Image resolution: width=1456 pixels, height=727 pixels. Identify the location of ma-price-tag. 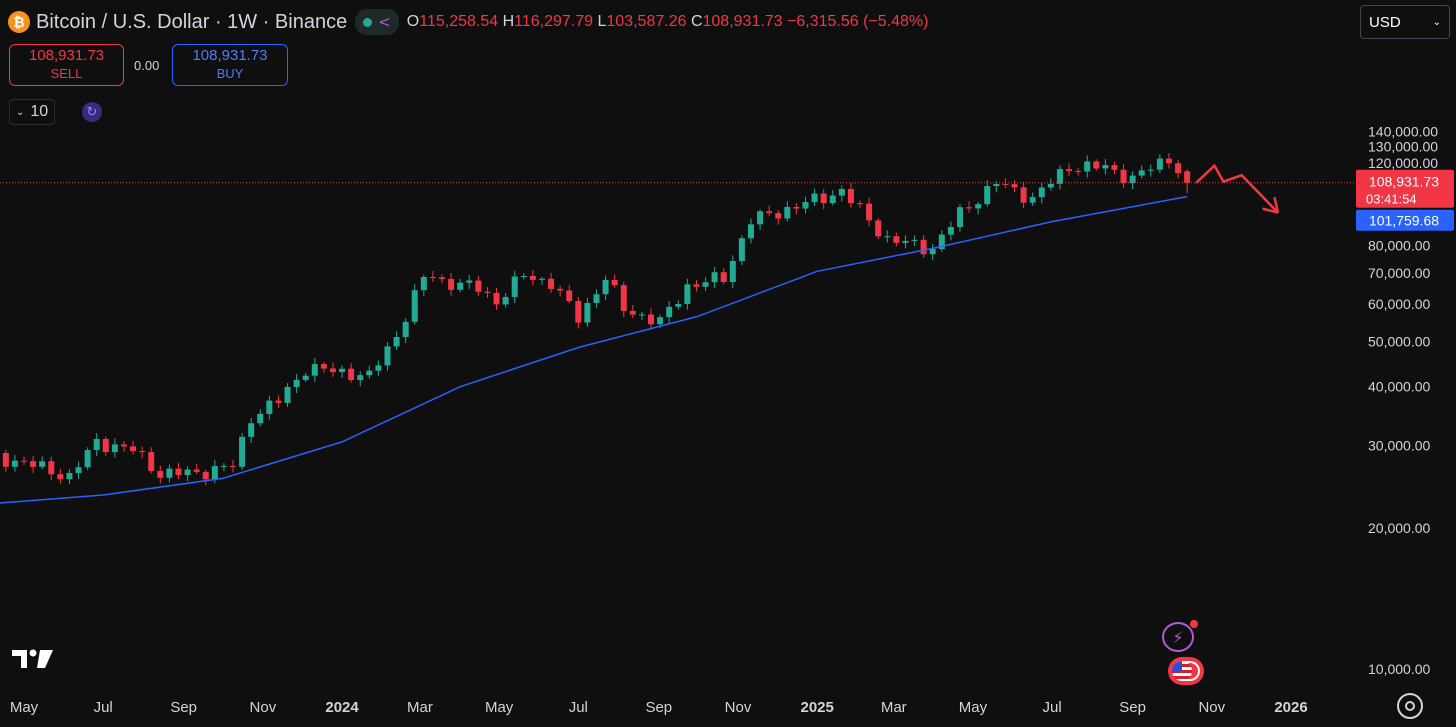
(1405, 220).